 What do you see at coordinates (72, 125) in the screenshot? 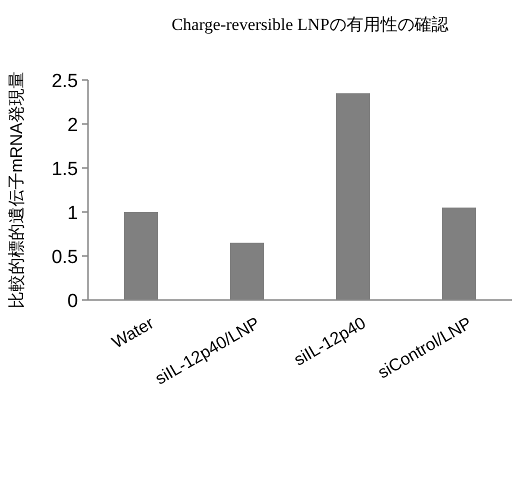
I see `y-tick-label: 2` at bounding box center [72, 125].